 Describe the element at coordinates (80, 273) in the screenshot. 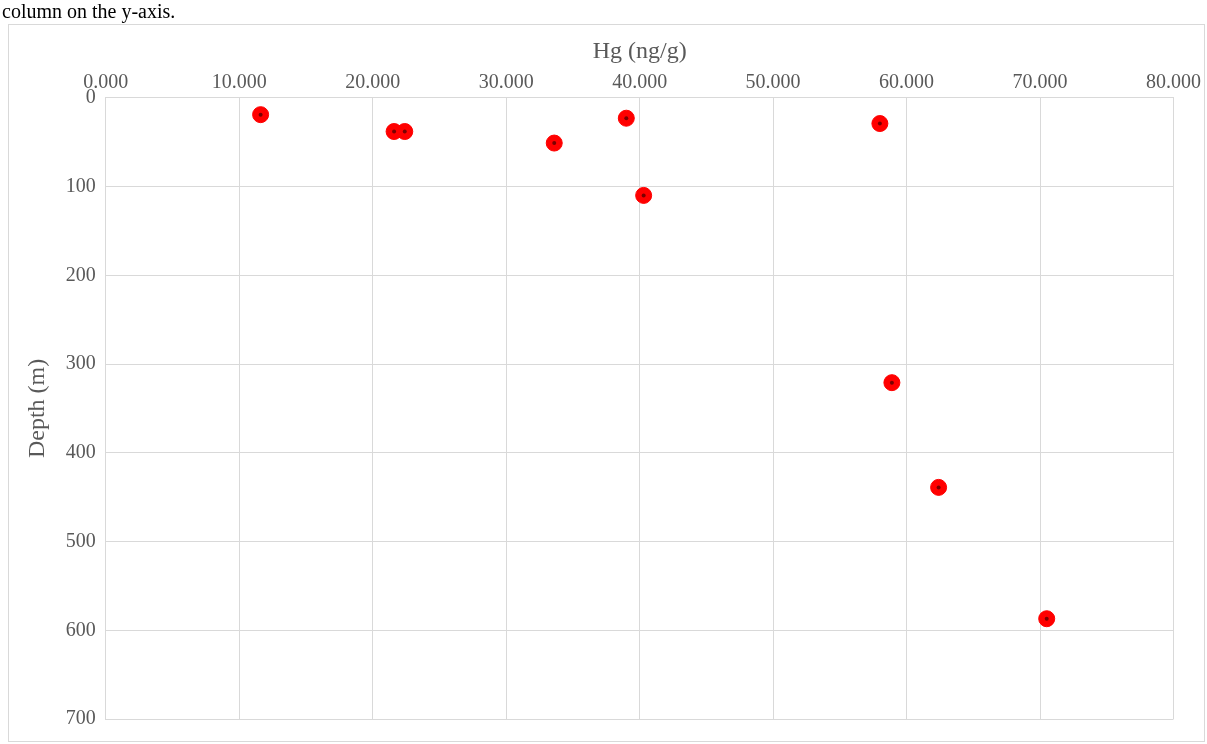

I see `y-tick-label: 200` at that location.